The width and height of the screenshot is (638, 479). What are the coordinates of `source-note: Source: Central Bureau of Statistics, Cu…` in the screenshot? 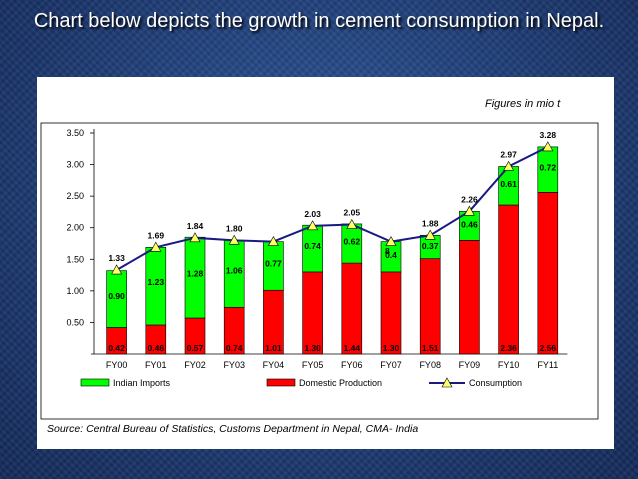 It's located at (233, 429).